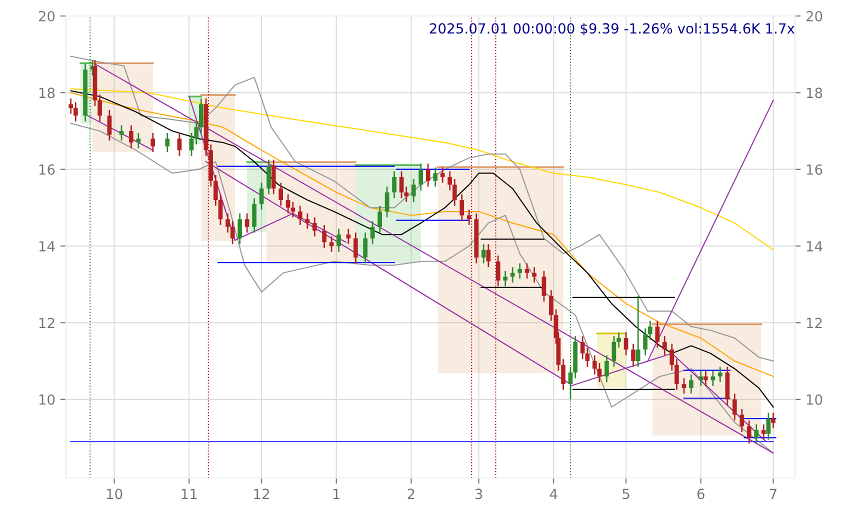 Image resolution: width=865 pixels, height=509 pixels. What do you see at coordinates (114, 494) in the screenshot?
I see `x-tick-label: 10` at bounding box center [114, 494].